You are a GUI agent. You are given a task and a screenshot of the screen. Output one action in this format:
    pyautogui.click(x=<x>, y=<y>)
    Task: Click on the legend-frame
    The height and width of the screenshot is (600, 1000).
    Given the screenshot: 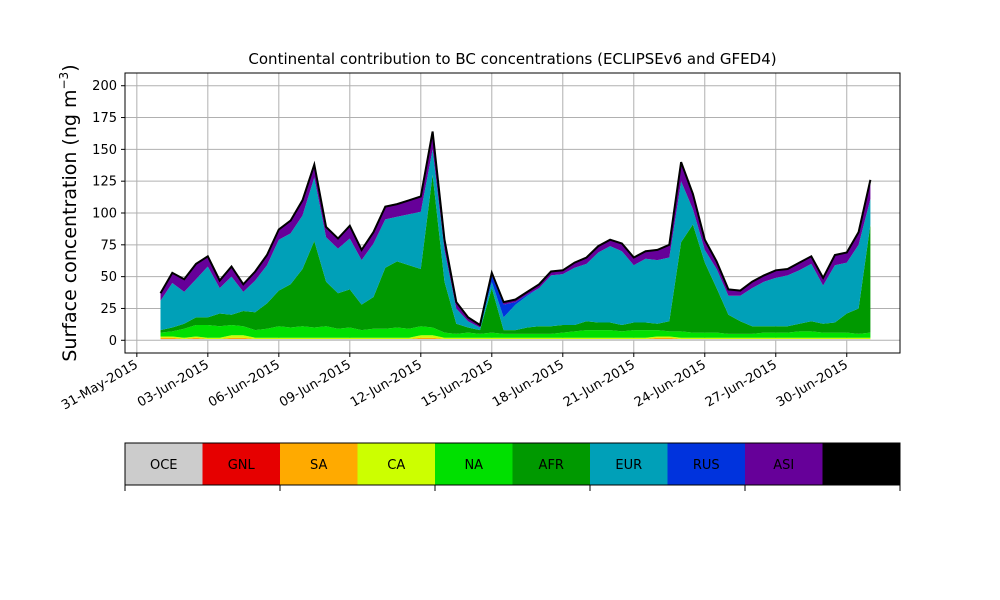 What is the action you would take?
    pyautogui.click(x=512, y=464)
    